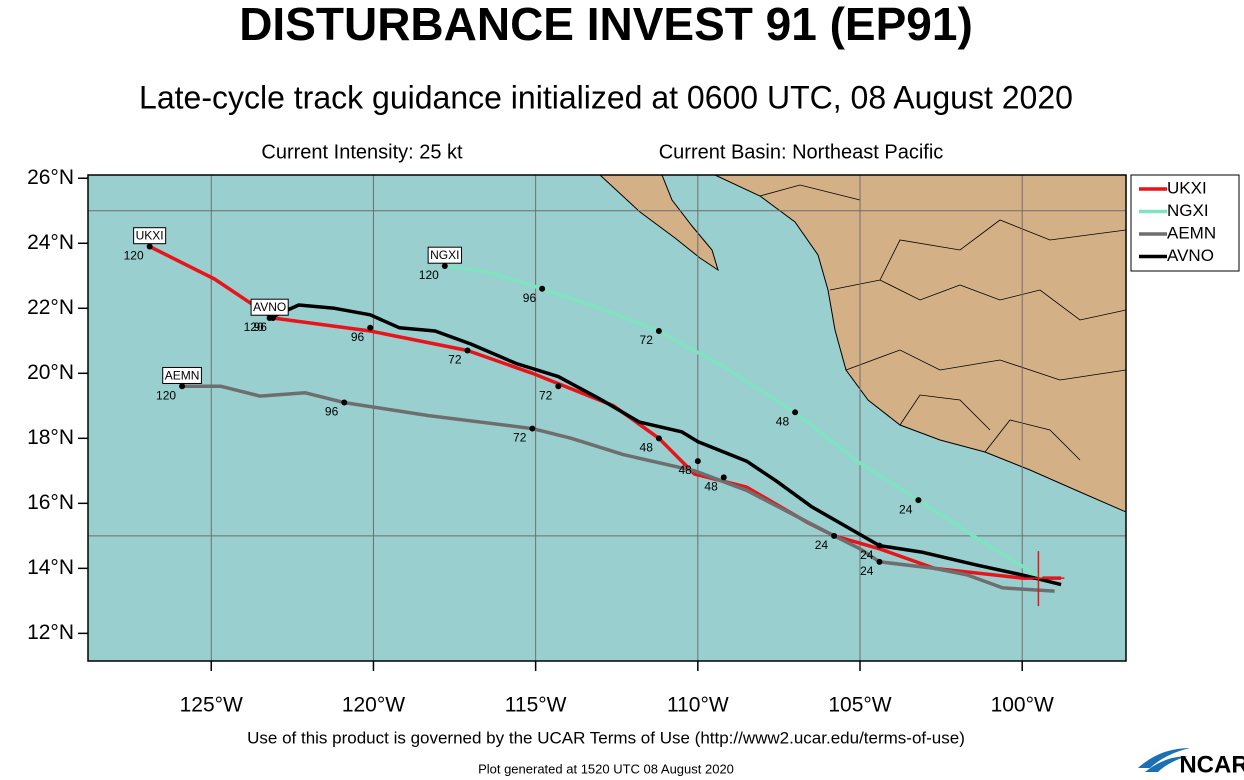  Describe the element at coordinates (606, 25) in the screenshot. I see `chart-title: DISTURBANCE INVEST 91 (EP91)` at that location.